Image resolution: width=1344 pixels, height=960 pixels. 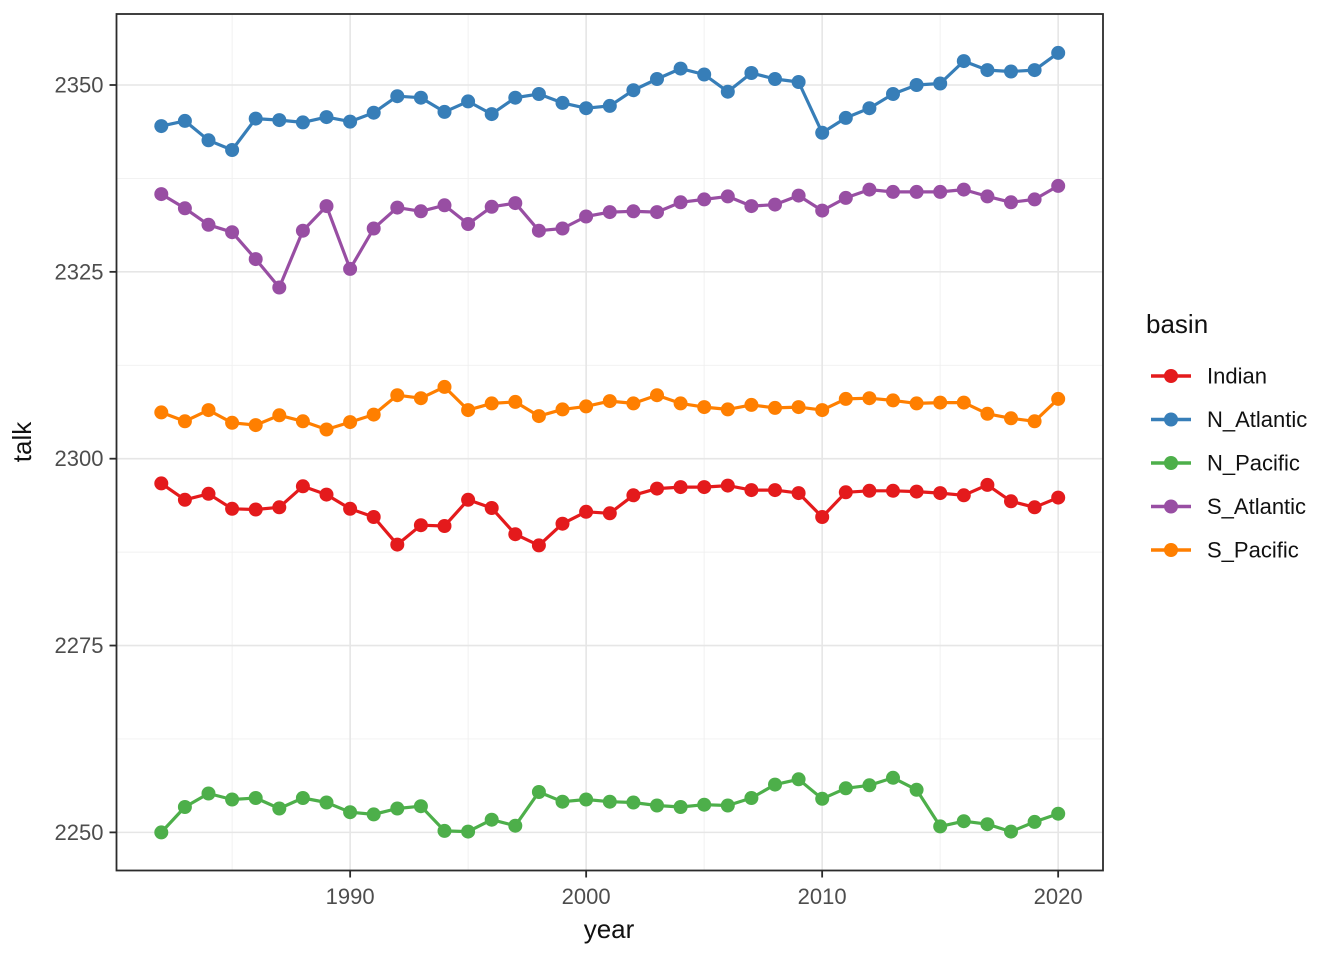 What do you see at coordinates (1257, 419) in the screenshot?
I see `legend-label: N_Atlantic` at bounding box center [1257, 419].